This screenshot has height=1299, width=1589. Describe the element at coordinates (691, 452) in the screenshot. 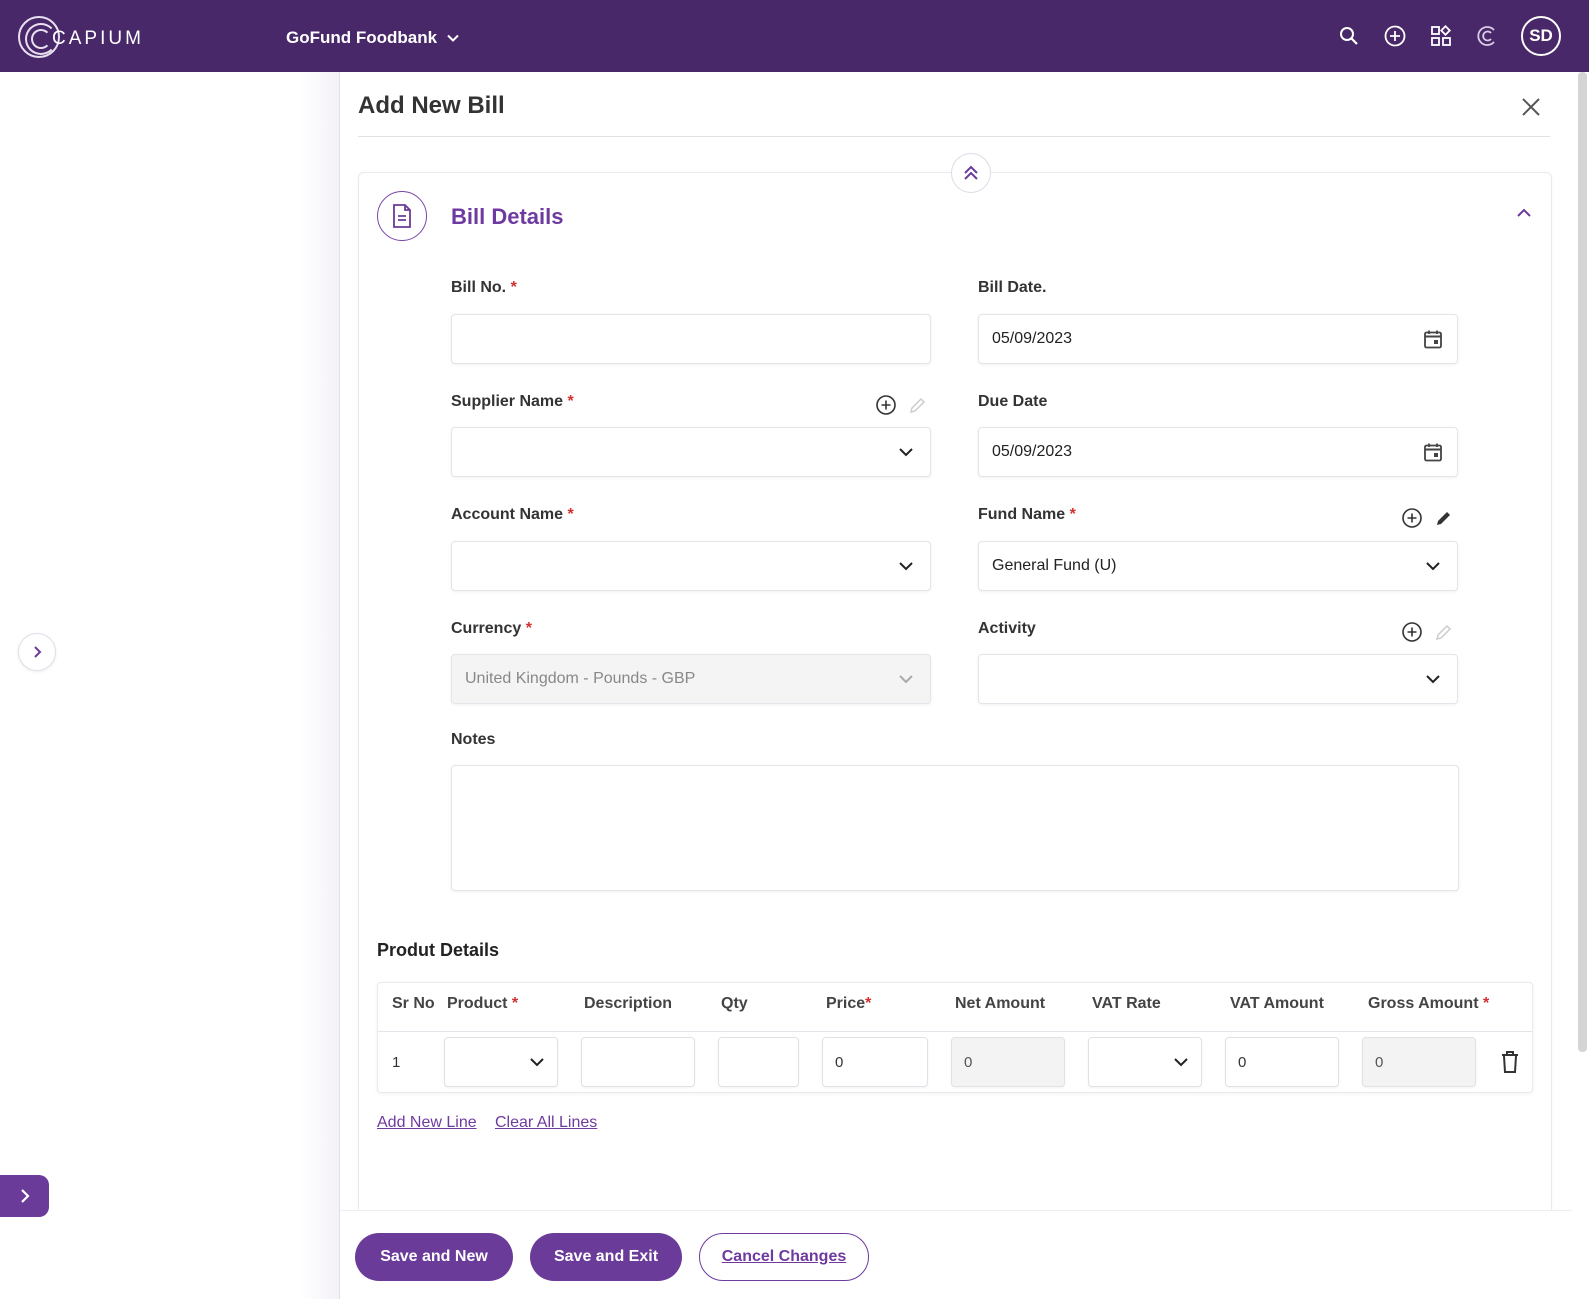

I see `supplier-name-select` at that location.